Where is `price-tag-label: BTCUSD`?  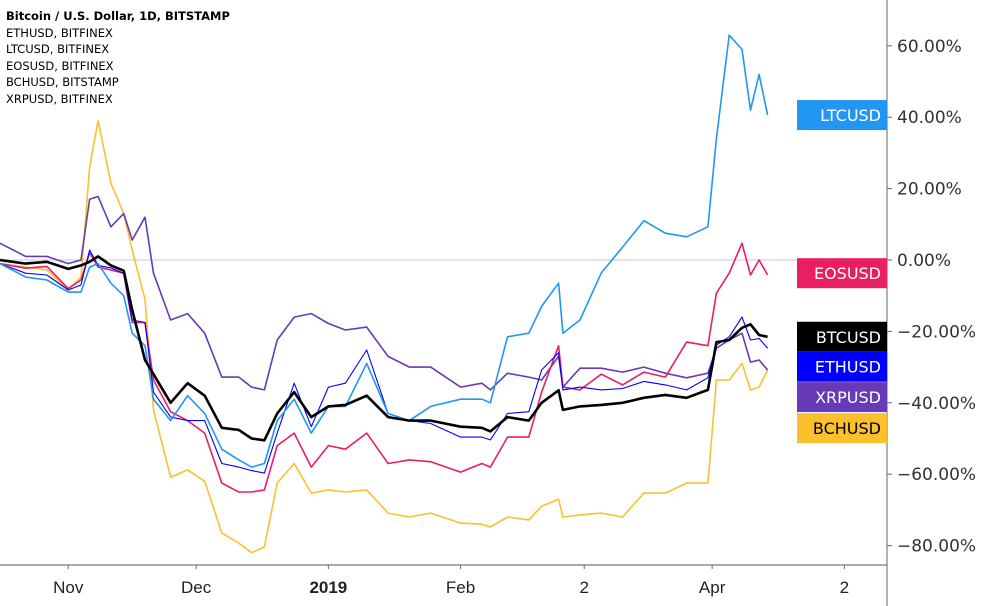
price-tag-label: BTCUSD is located at coordinates (848, 337).